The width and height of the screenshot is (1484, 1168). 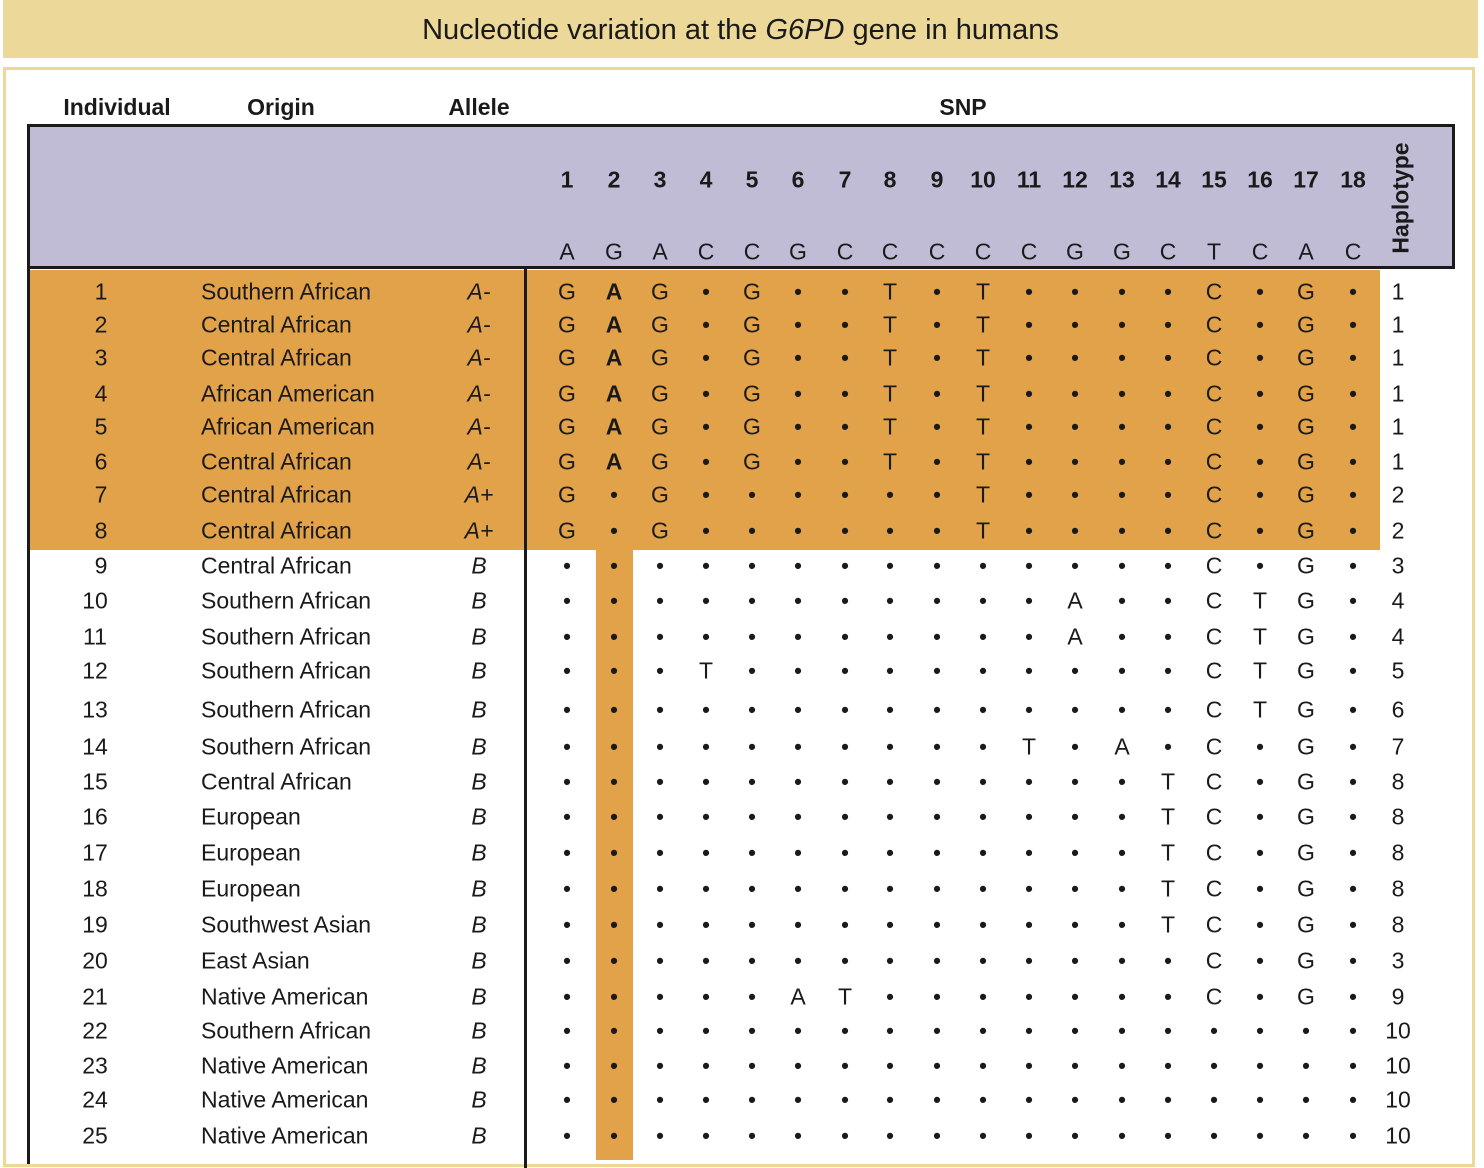 I want to click on reference-base: C, so click(x=1029, y=251).